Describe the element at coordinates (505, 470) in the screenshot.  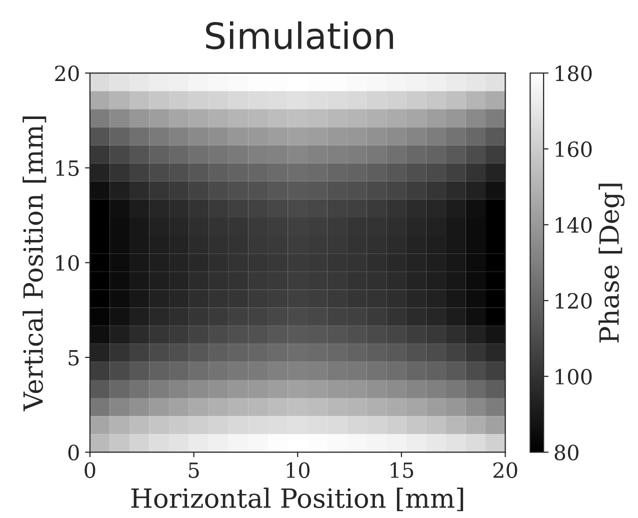
I see `x-tick-label: 20` at that location.